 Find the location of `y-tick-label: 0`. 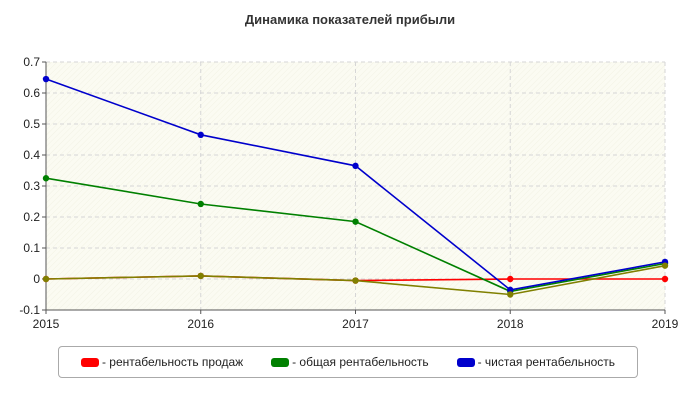

y-tick-label: 0 is located at coordinates (36, 279).